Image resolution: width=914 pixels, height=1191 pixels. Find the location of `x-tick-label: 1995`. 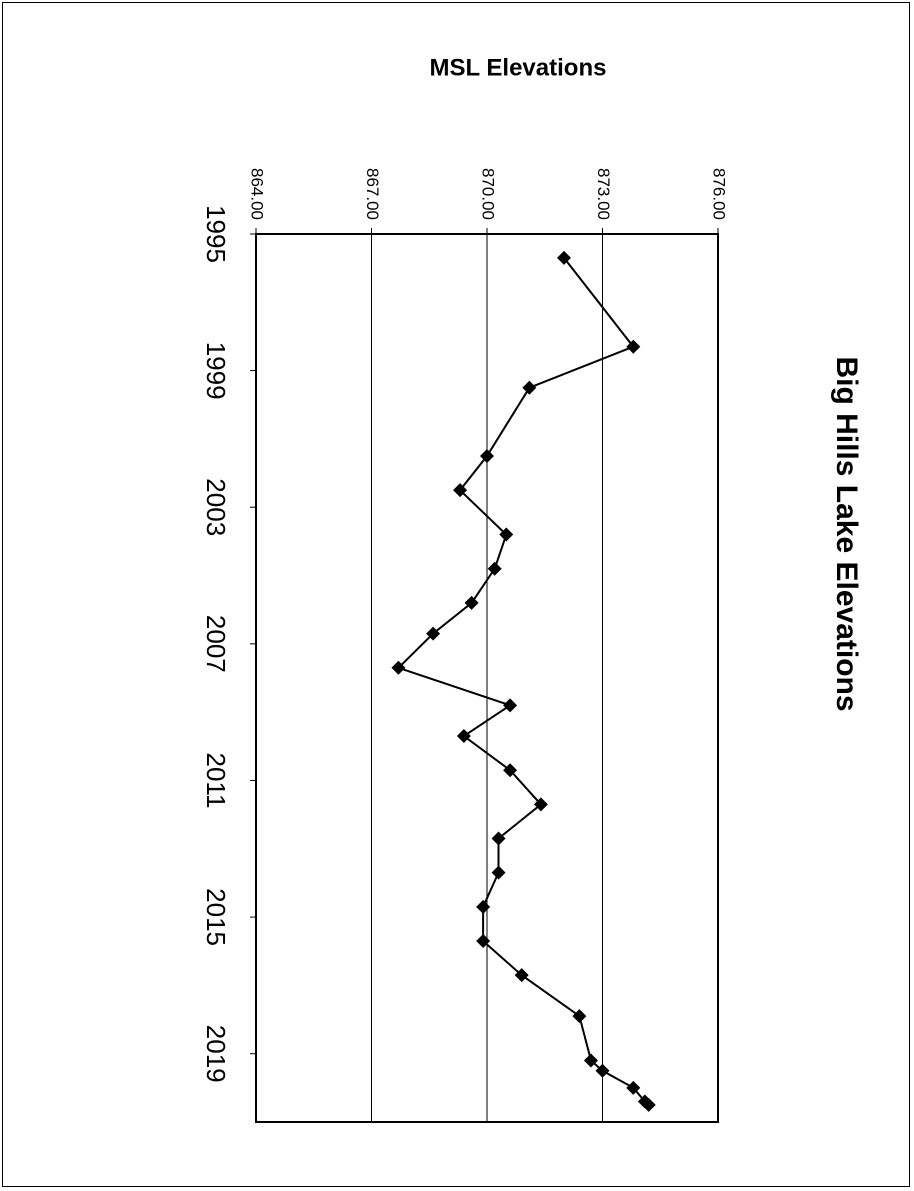

x-tick-label: 1995 is located at coordinates (216, 234).